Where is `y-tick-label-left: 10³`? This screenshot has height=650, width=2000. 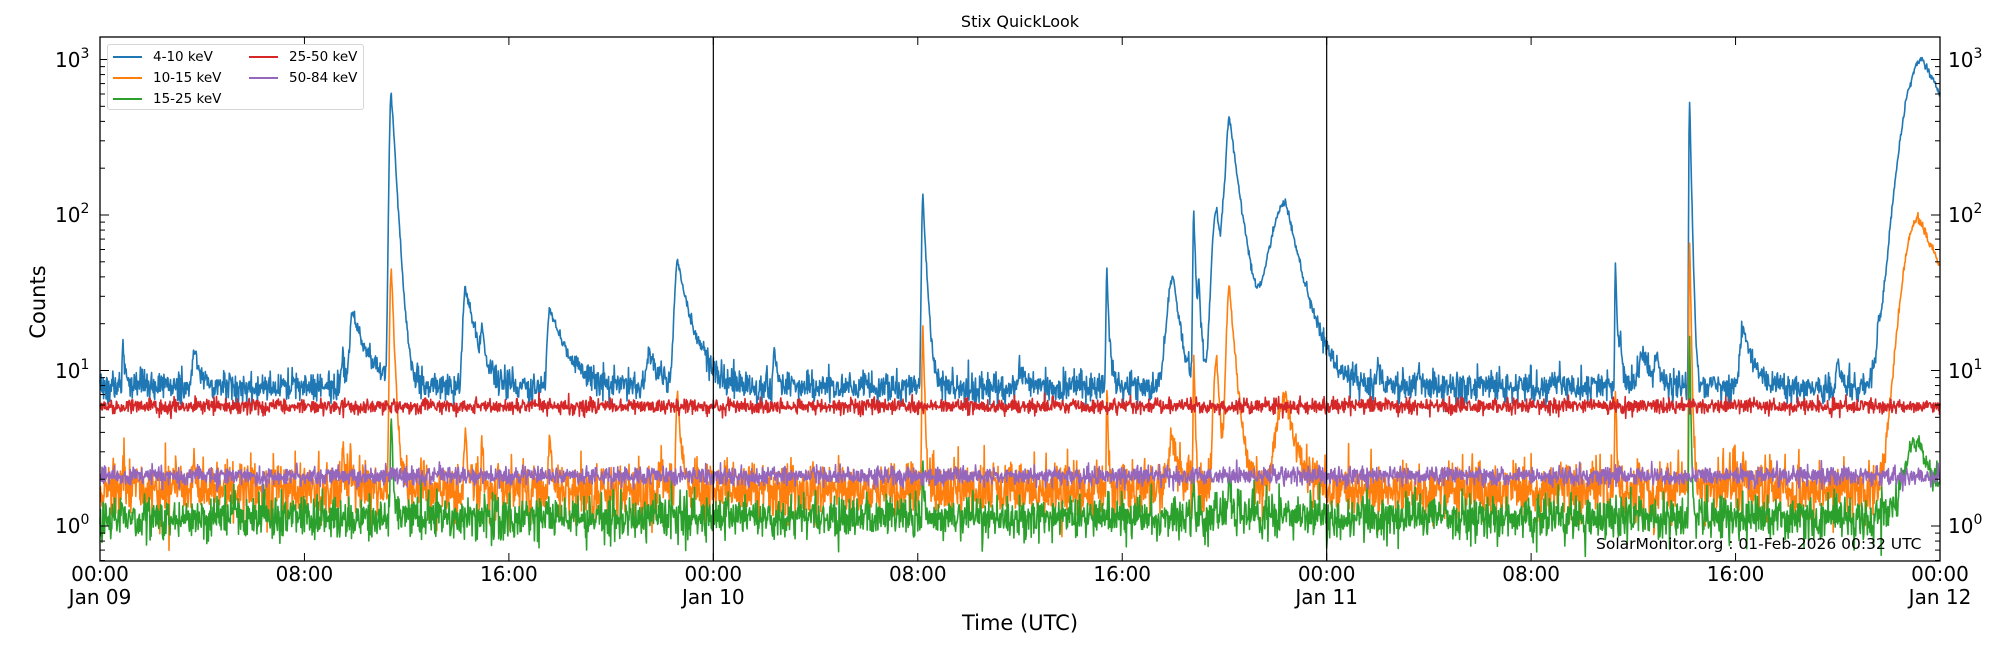 y-tick-label-left: 10³ is located at coordinates (72, 58).